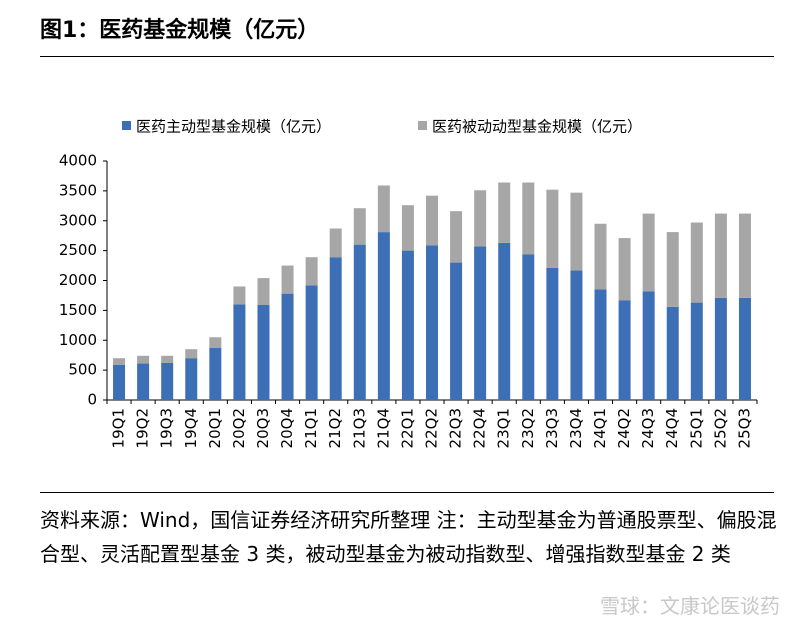  I want to click on y-tick-label: 500, so click(82, 370).